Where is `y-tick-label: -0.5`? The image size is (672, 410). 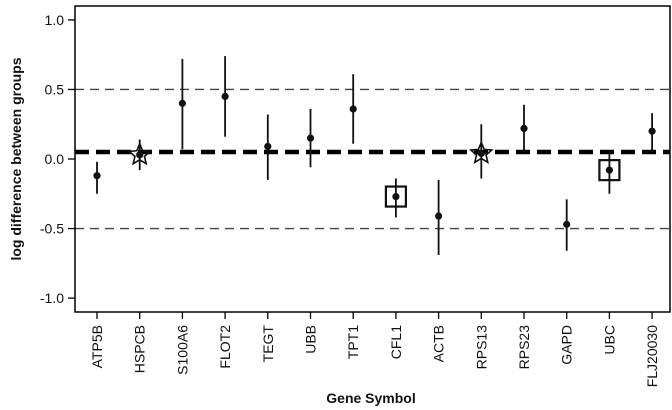
y-tick-label: -0.5 is located at coordinates (52, 229).